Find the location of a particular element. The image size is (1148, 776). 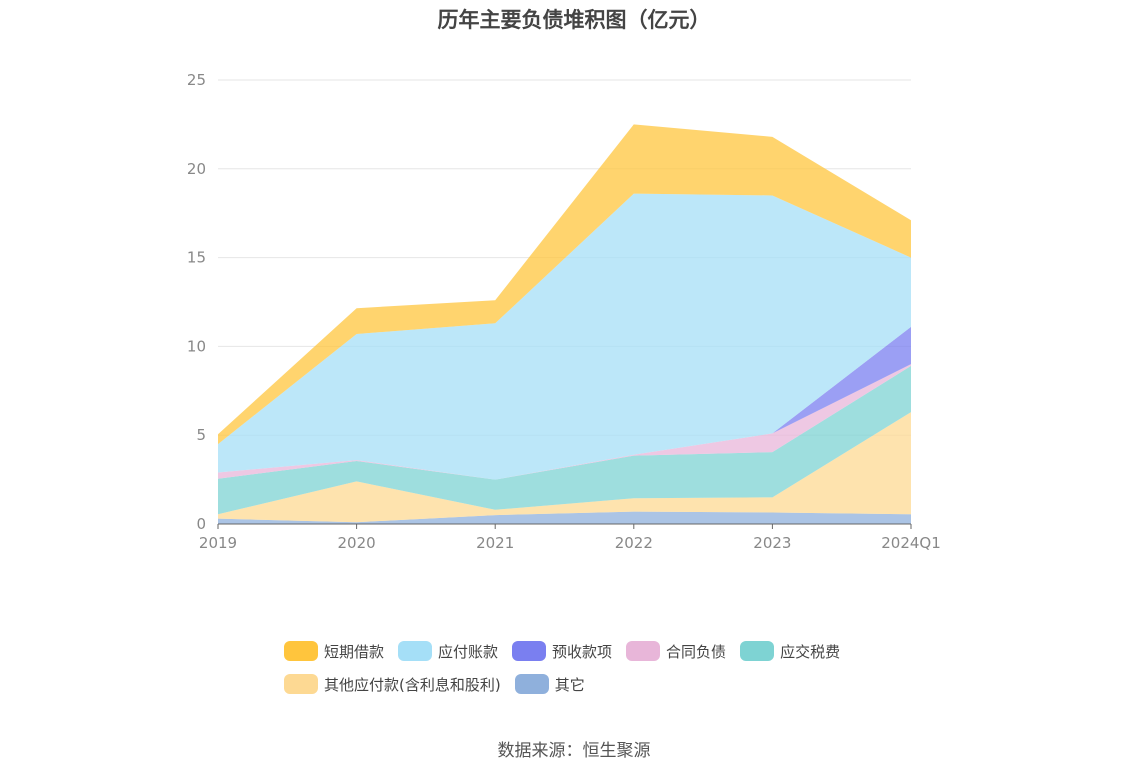

legend-label: 合同负债 is located at coordinates (696, 651).